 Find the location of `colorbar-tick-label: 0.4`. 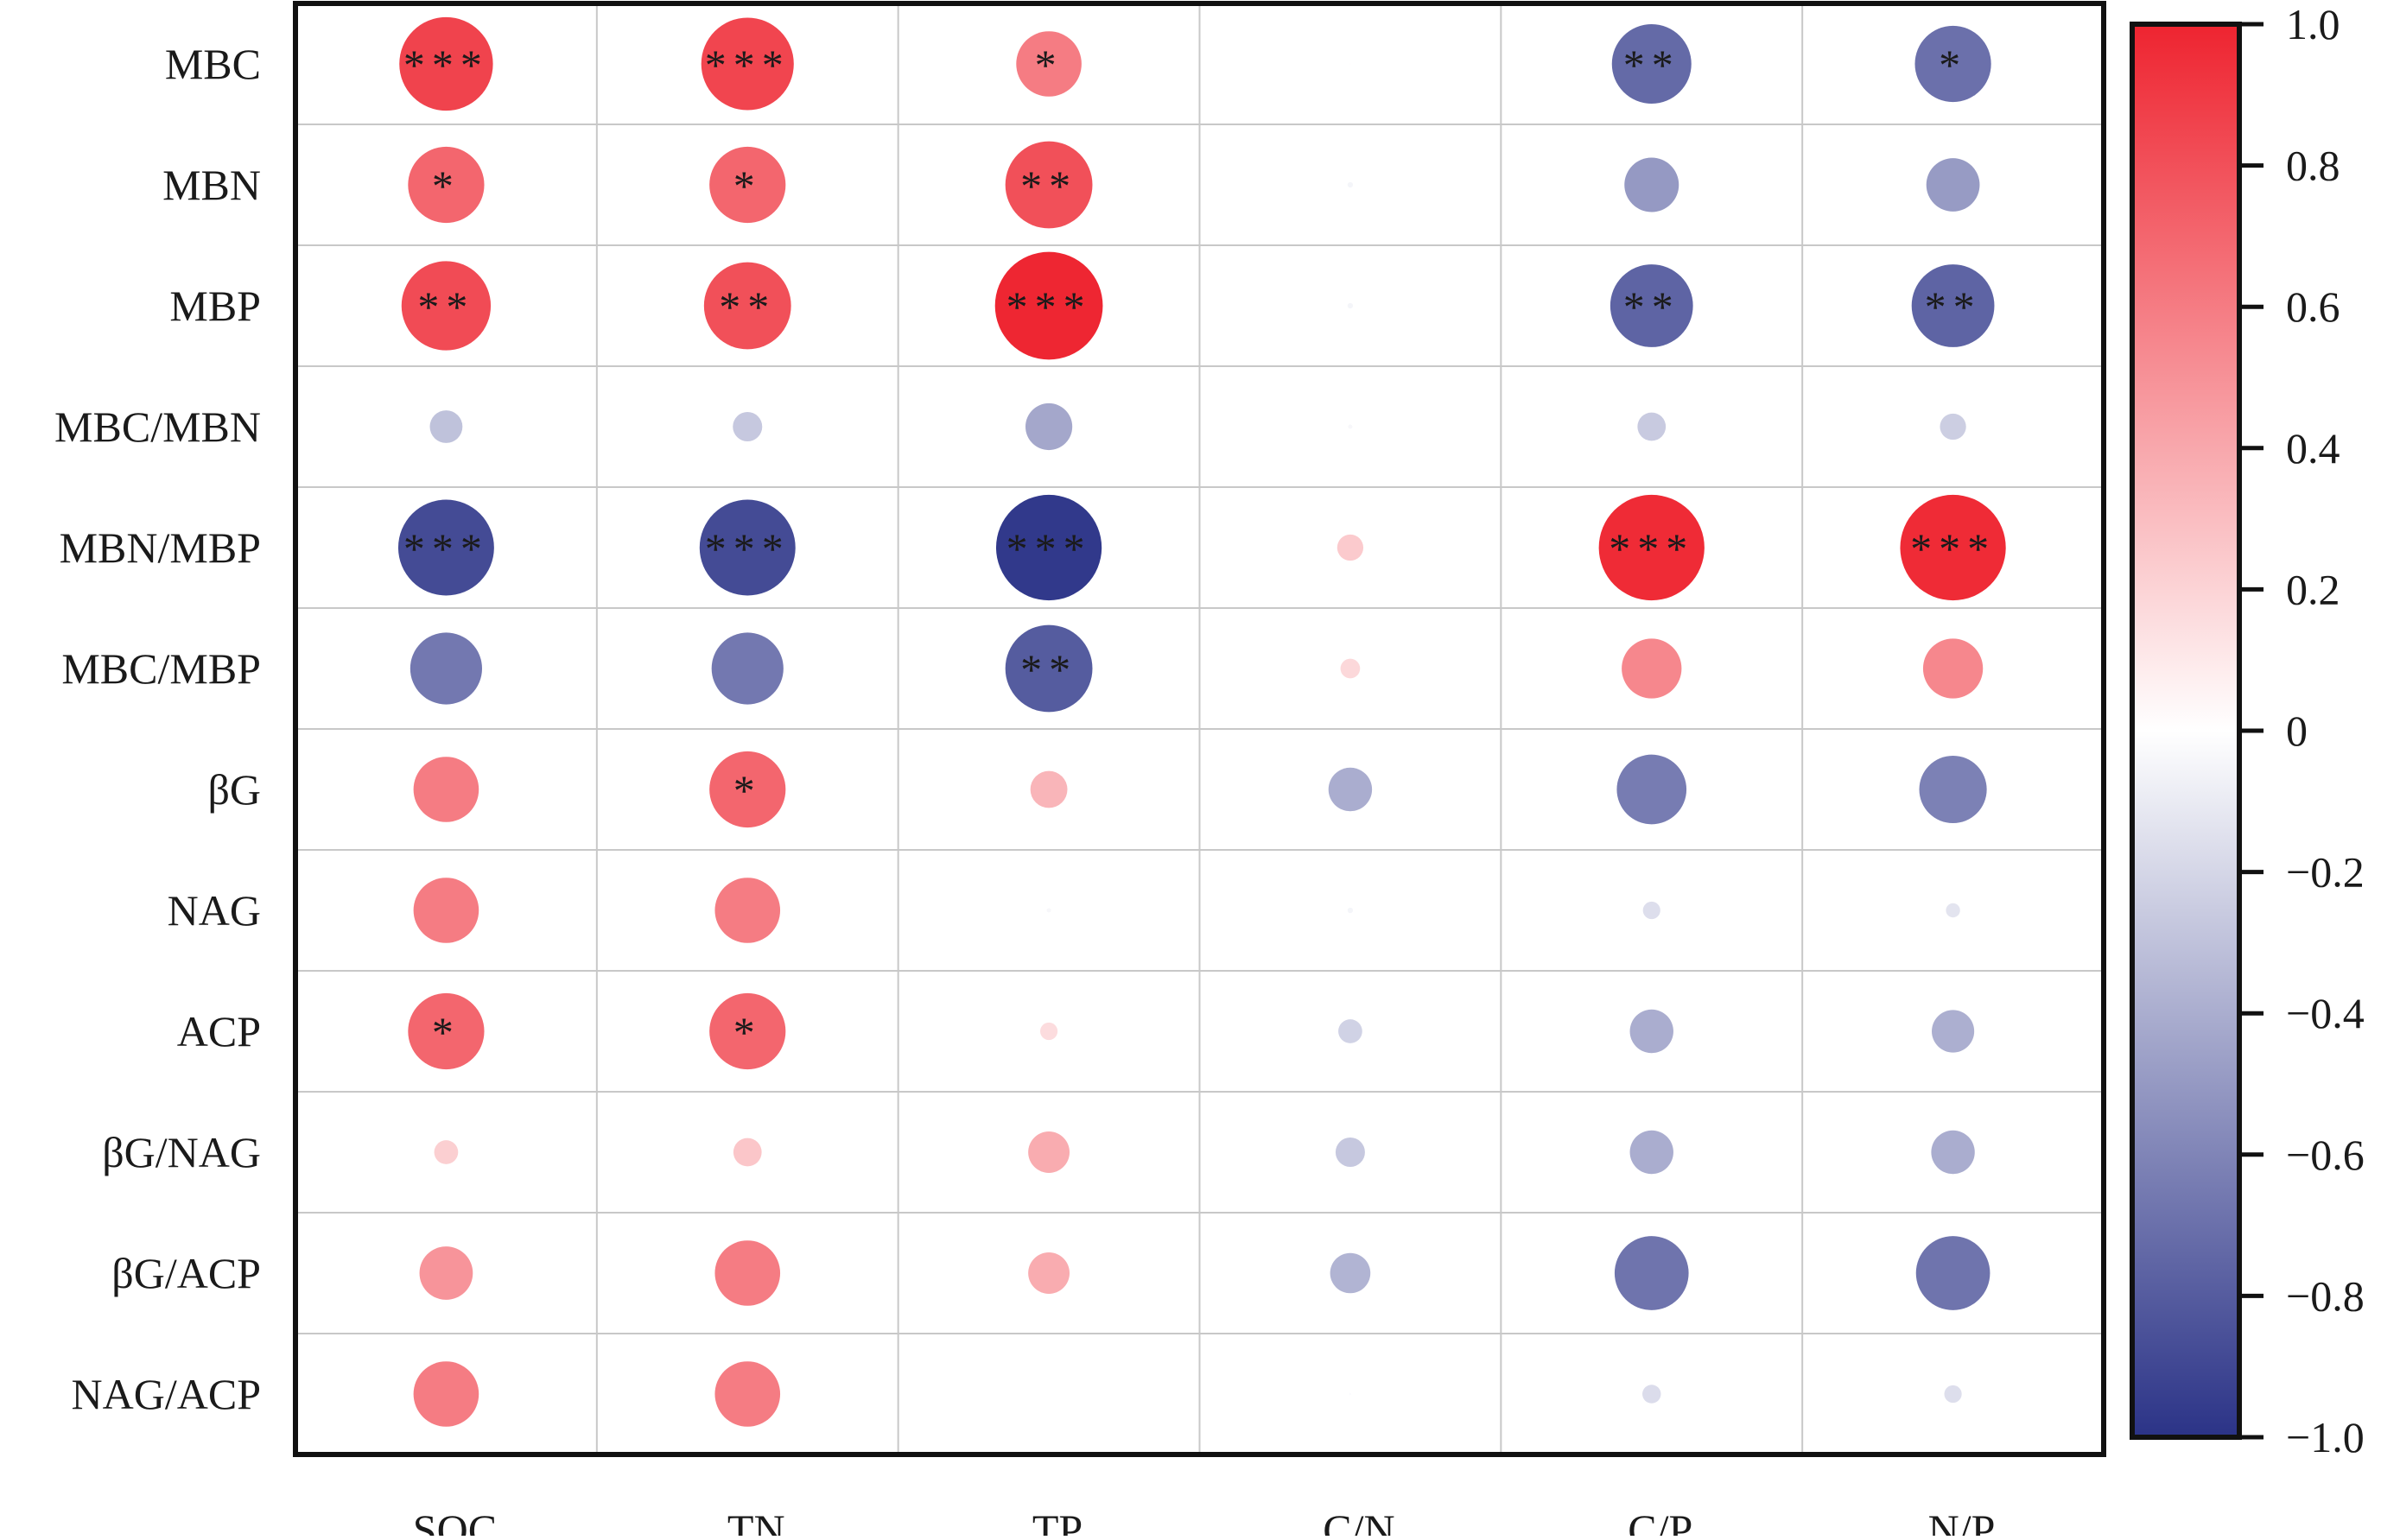

colorbar-tick-label: 0.4 is located at coordinates (2313, 448).